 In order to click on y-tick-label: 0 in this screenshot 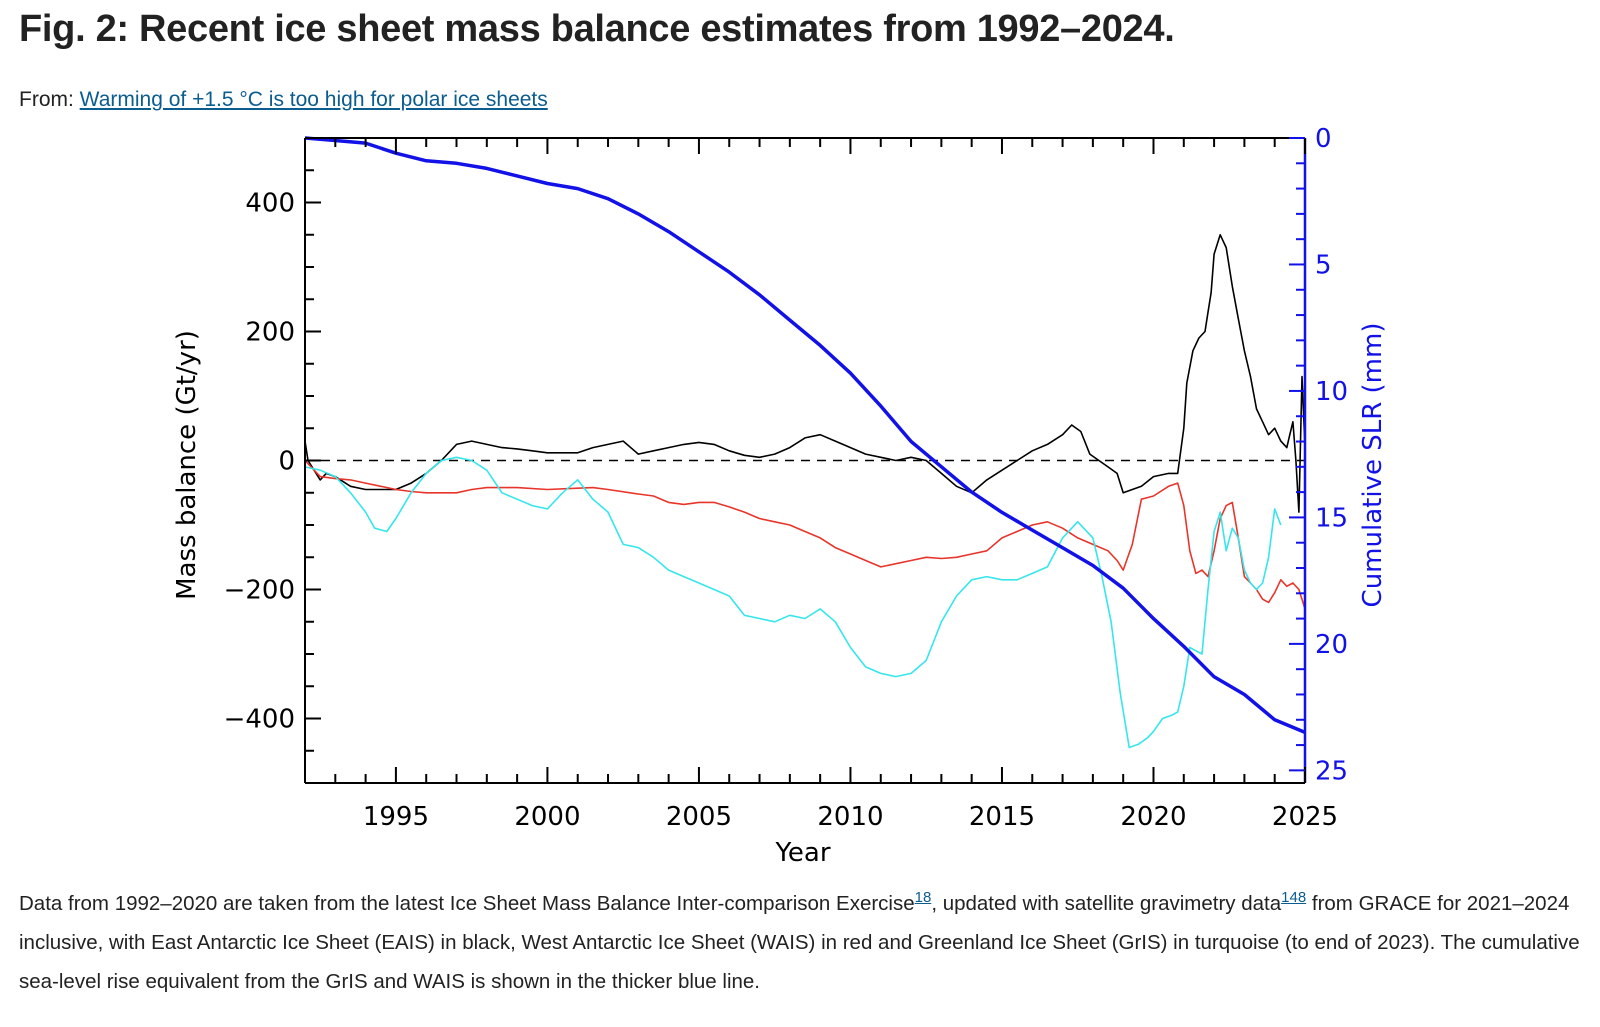, I will do `click(286, 462)`.